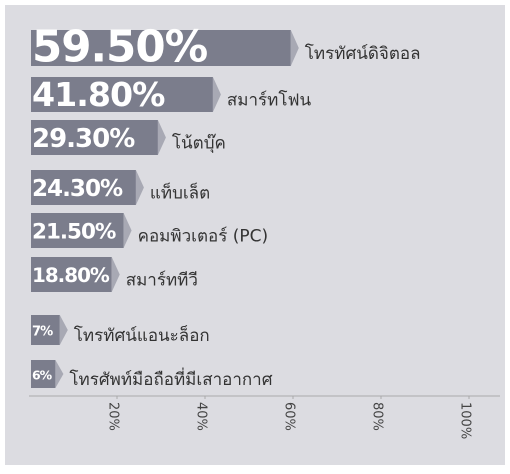 The image size is (510, 474). I want to click on value-label: 6%, so click(42, 375).